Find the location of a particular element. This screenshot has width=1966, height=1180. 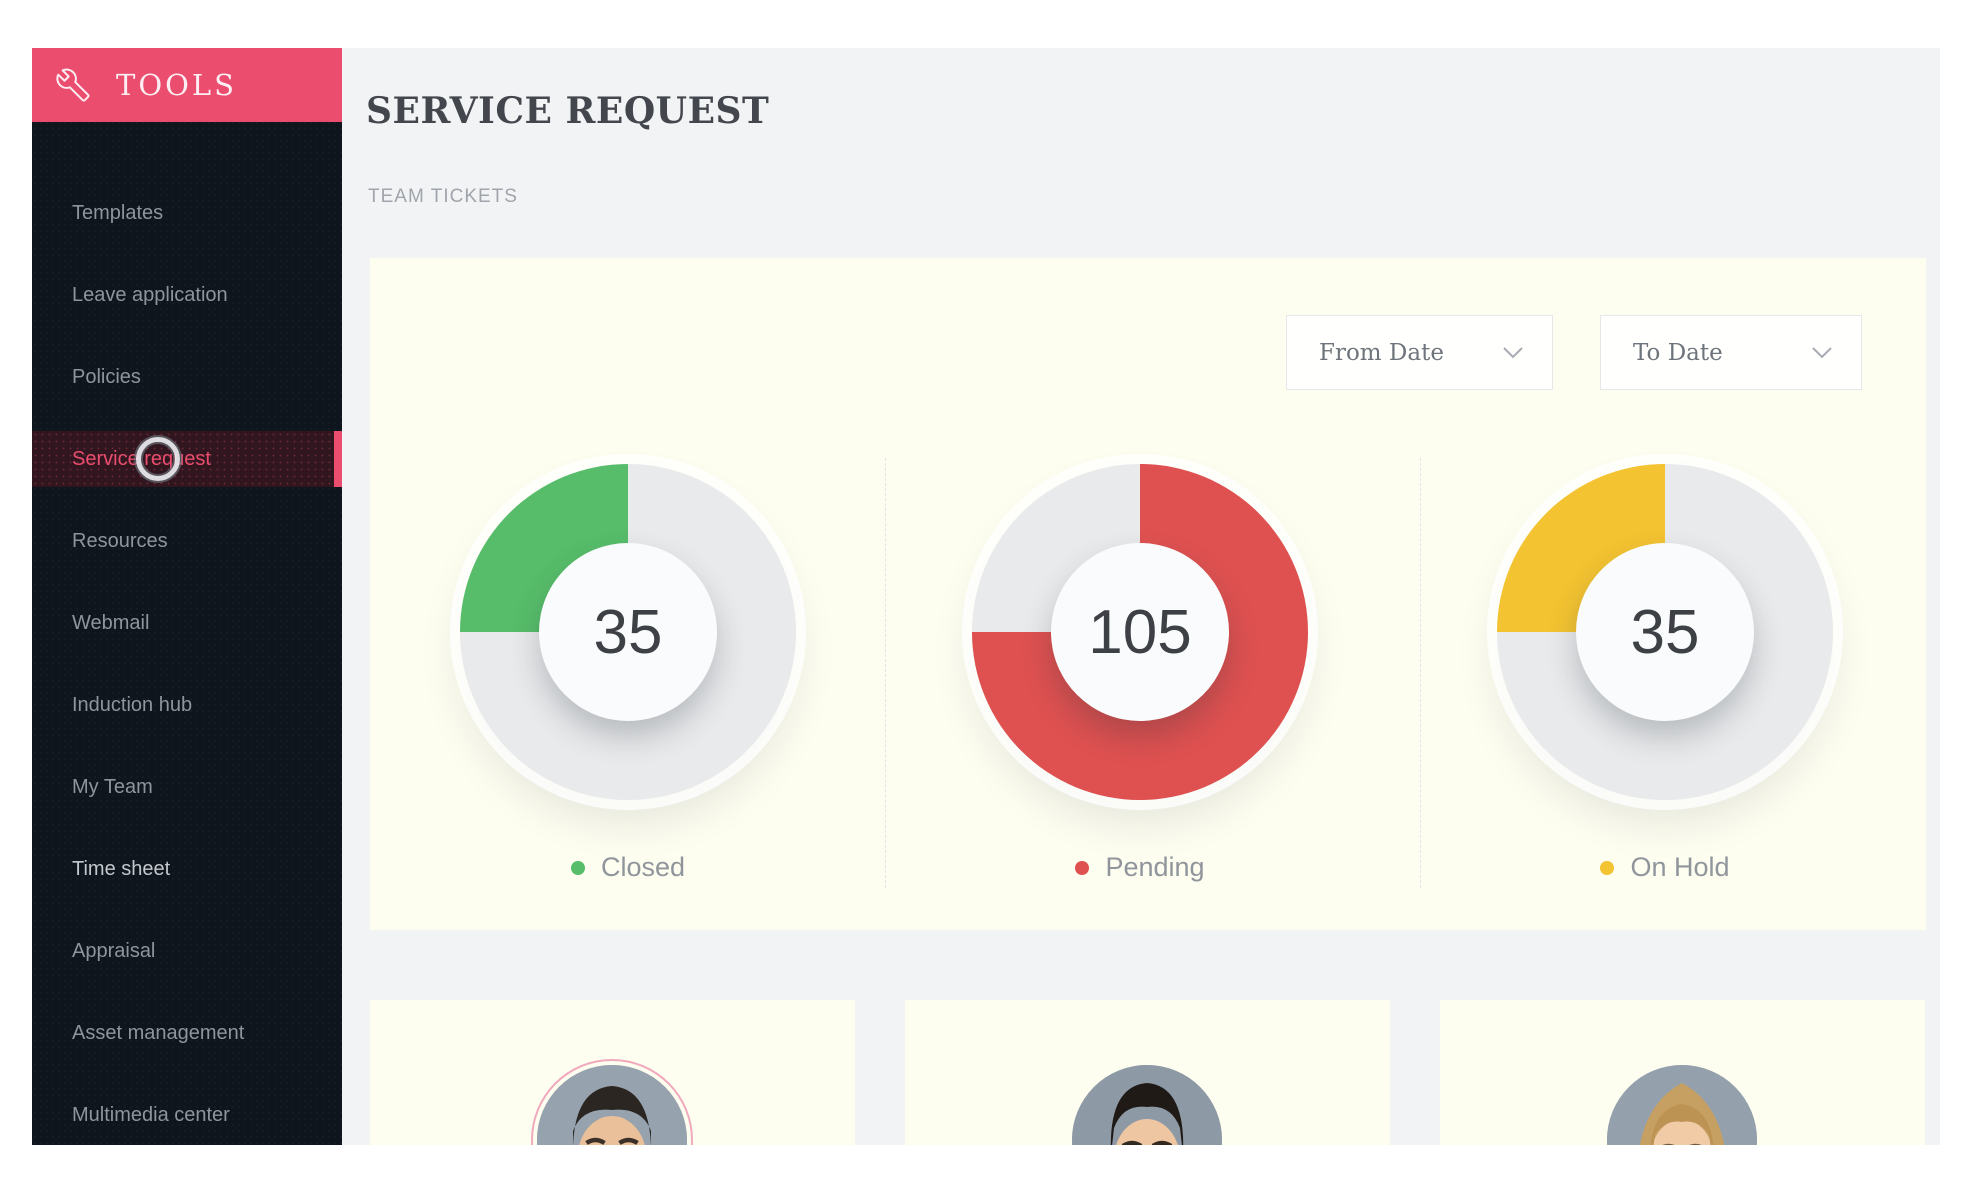

sidebar-item-appraisal: Appraisal is located at coordinates (187, 951).